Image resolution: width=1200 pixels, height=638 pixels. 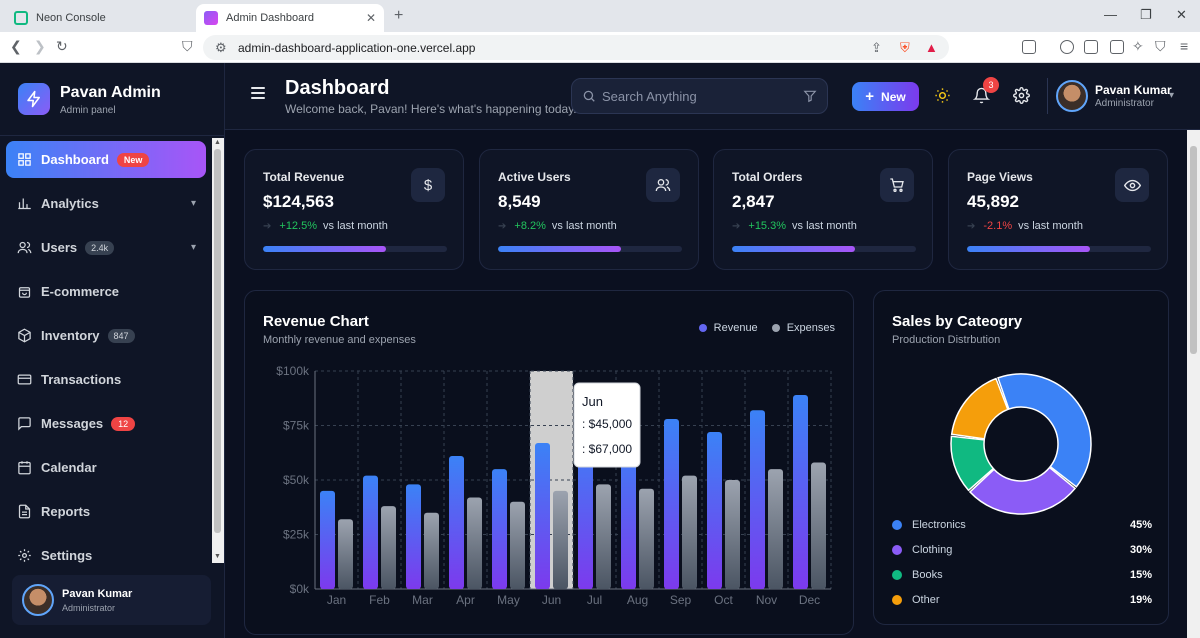 I want to click on back-icon: ❮, so click(x=16, y=46).